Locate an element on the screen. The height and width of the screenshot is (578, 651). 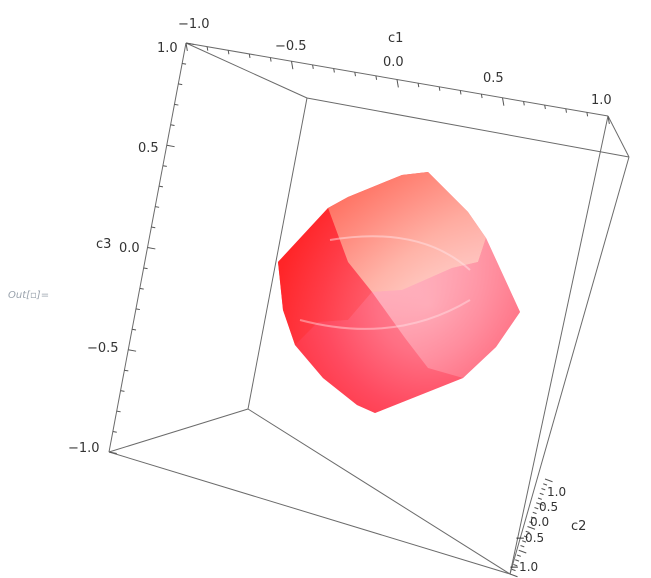
c2-tick-label: 0.0 is located at coordinates (539, 522).